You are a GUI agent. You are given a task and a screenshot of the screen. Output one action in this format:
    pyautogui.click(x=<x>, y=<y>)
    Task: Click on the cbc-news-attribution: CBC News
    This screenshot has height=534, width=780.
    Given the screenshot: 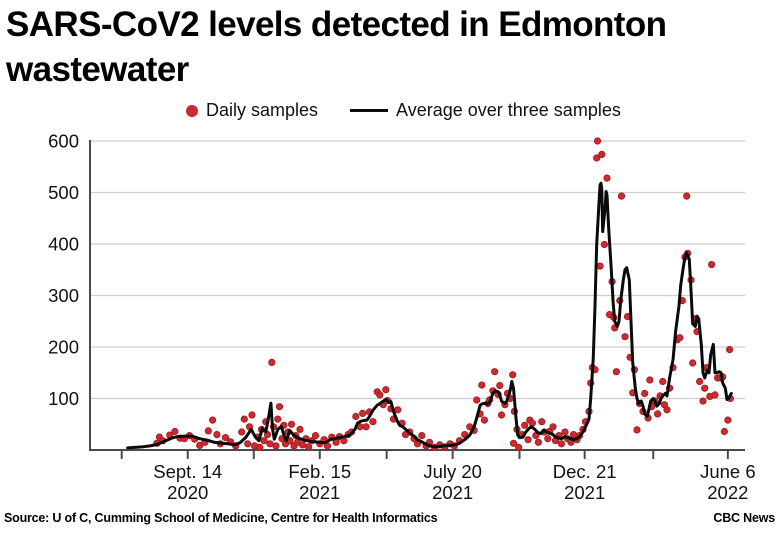 What is the action you would take?
    pyautogui.click(x=744, y=518)
    